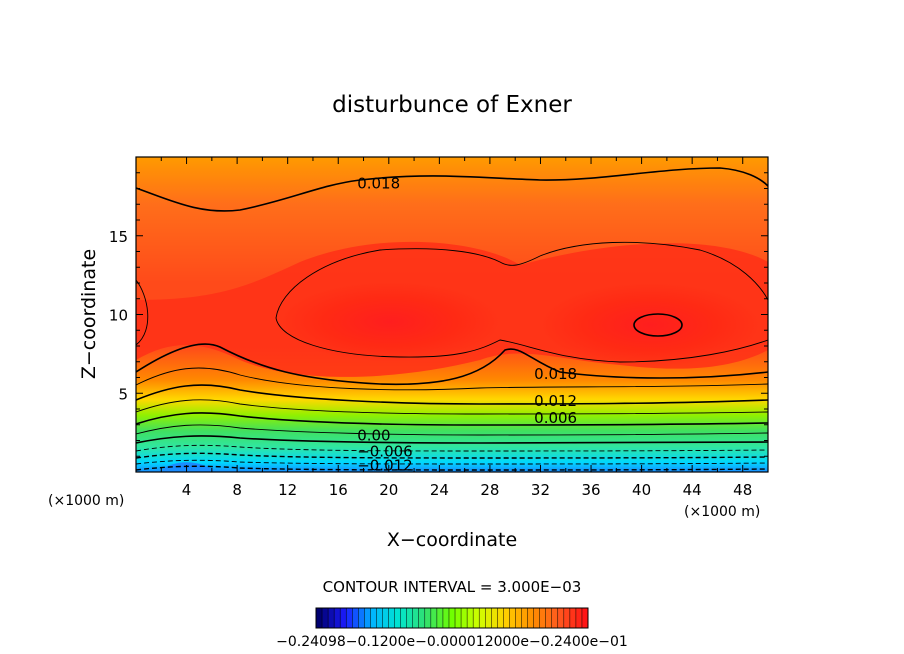 The width and height of the screenshot is (904, 654). I want to click on x-tick-label: 4, so click(187, 490).